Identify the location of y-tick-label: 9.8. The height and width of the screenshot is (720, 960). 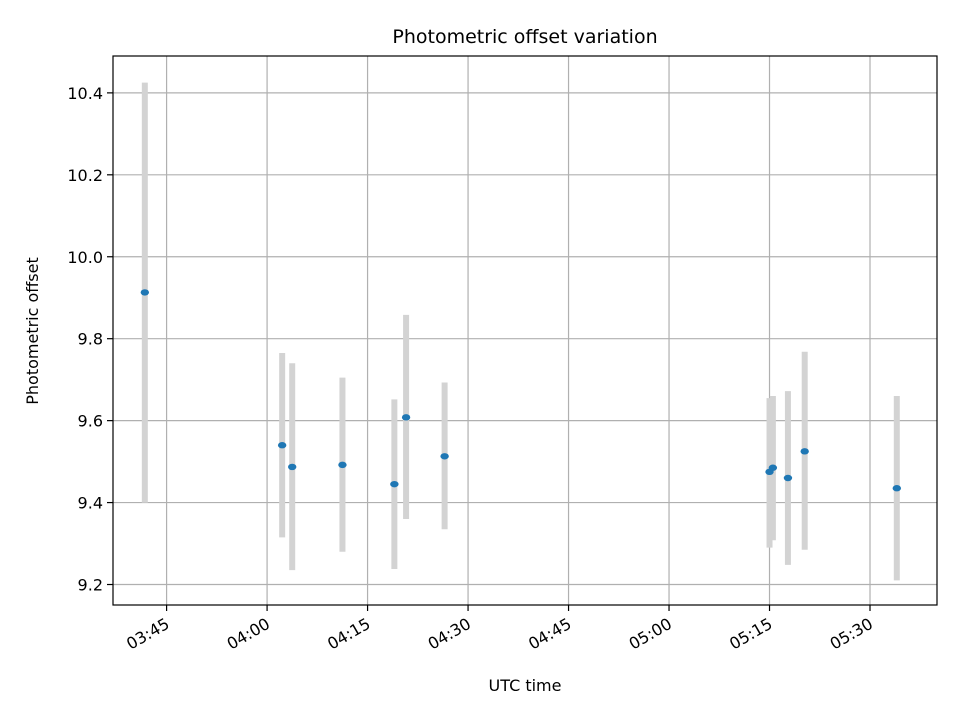
(90, 339).